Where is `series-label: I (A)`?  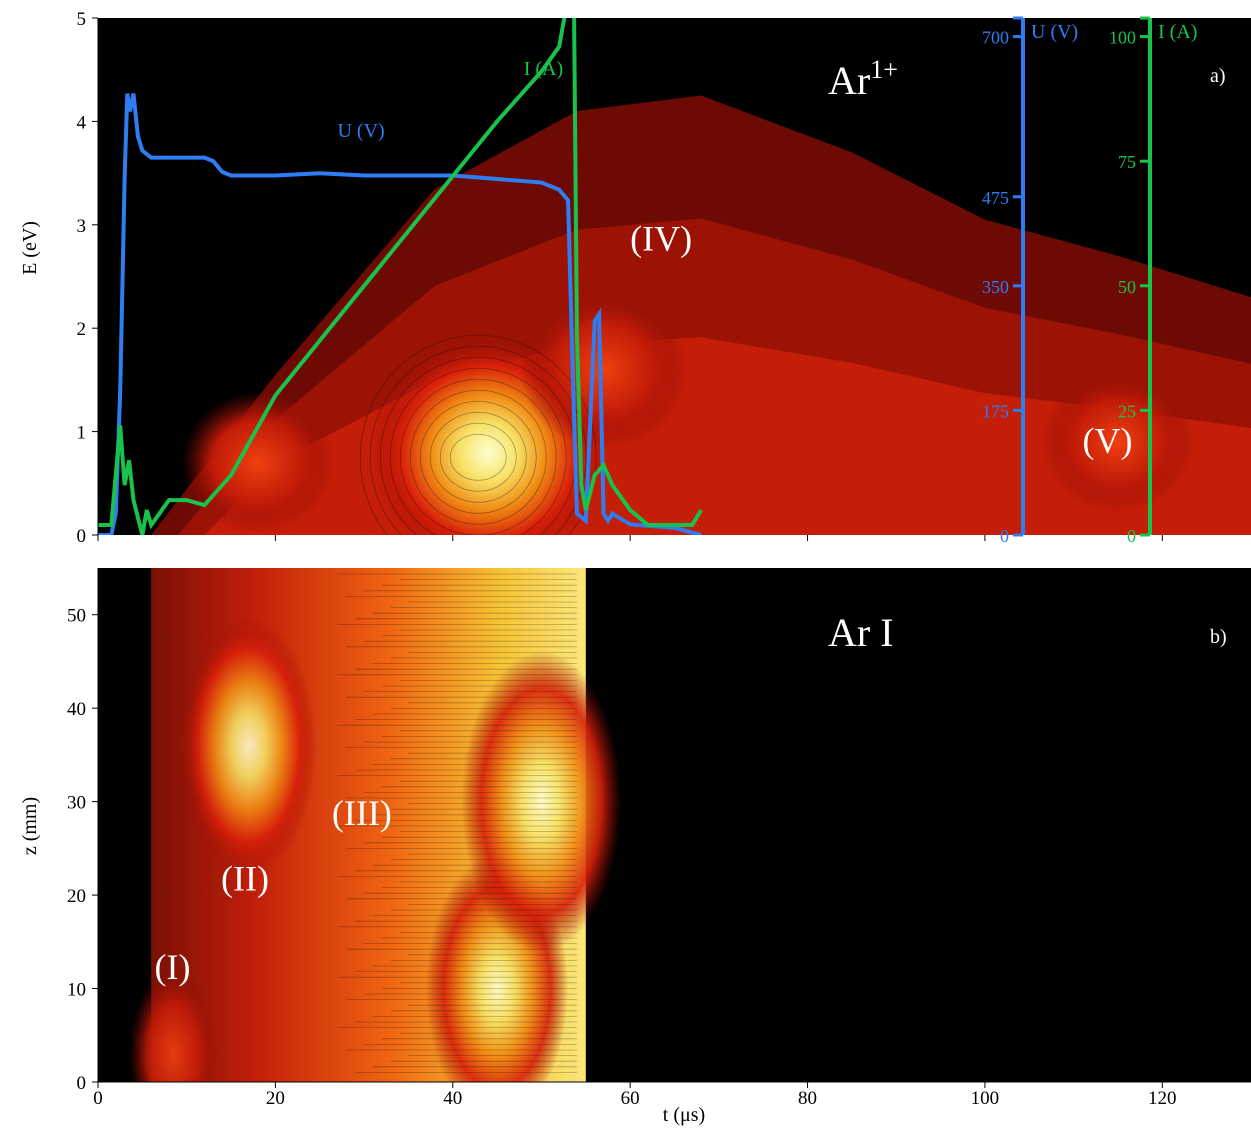
series-label: I (A) is located at coordinates (543, 69).